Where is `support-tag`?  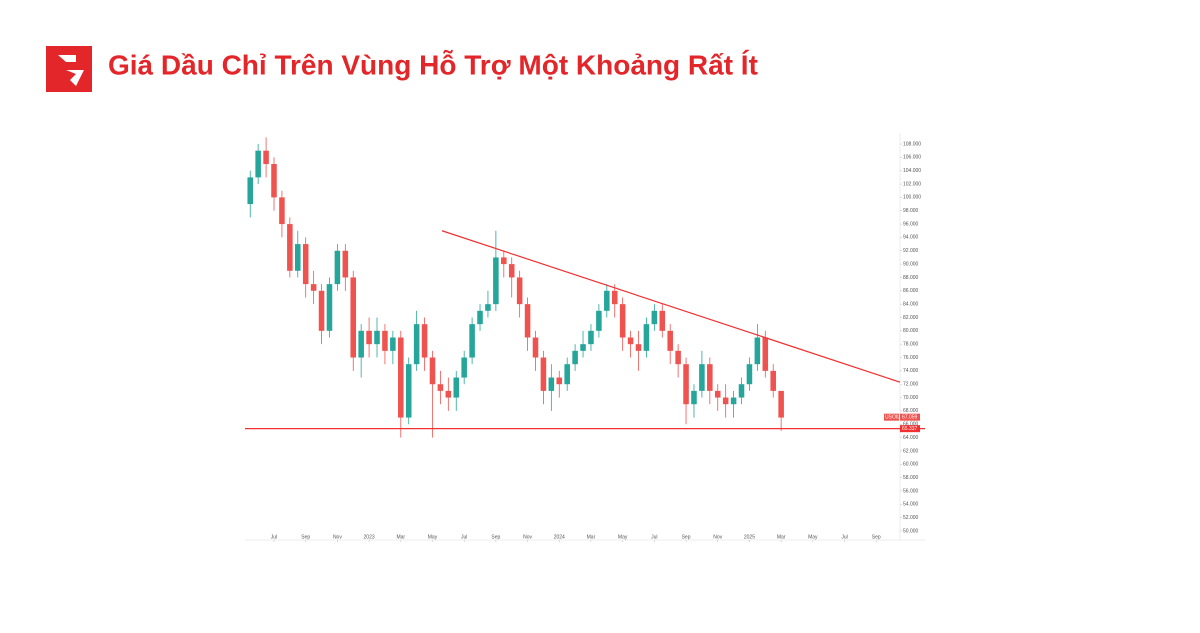
support-tag is located at coordinates (910, 429).